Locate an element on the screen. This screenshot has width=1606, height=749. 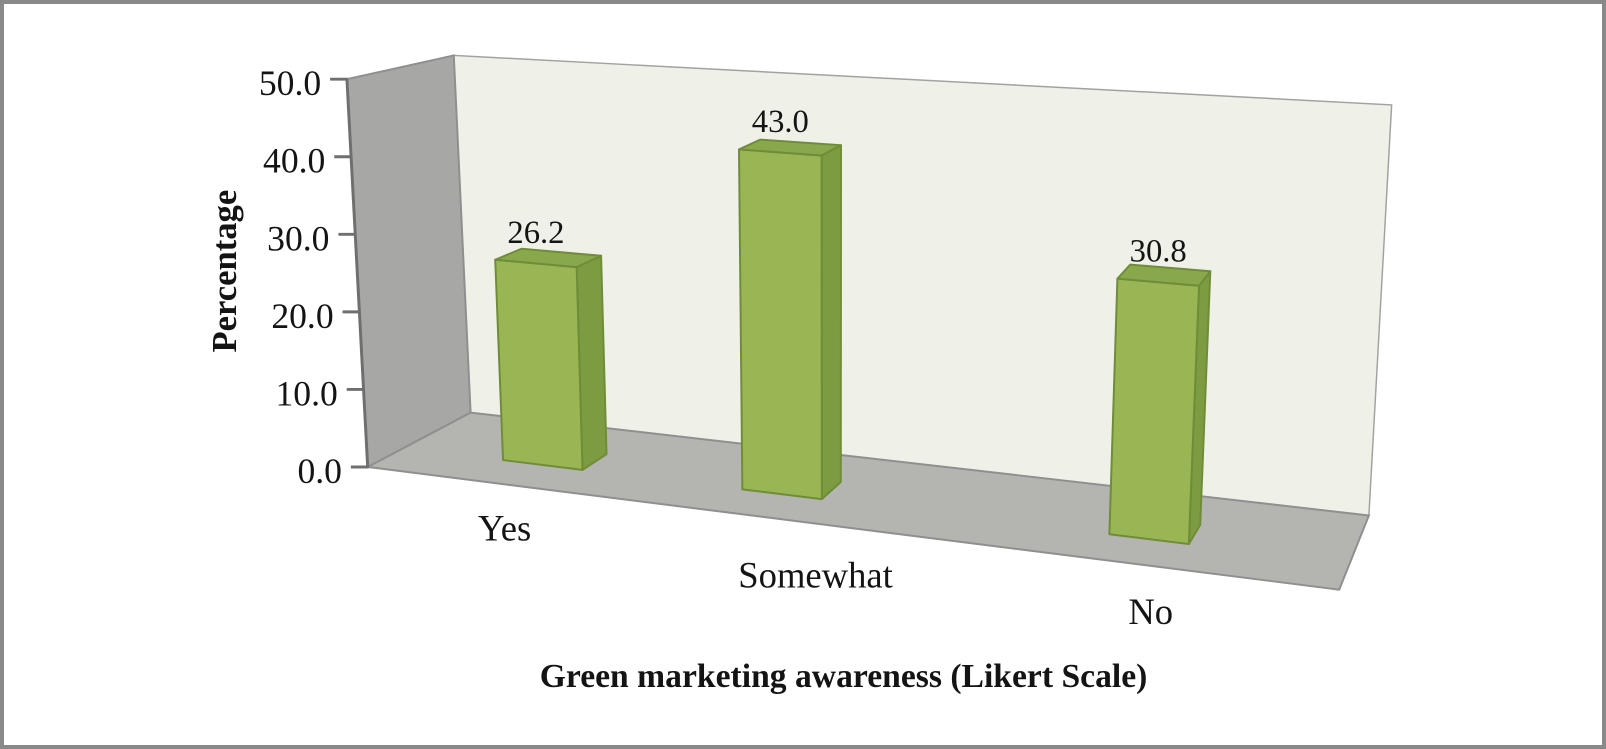
y-tick-label: 30.0 is located at coordinates (298, 238).